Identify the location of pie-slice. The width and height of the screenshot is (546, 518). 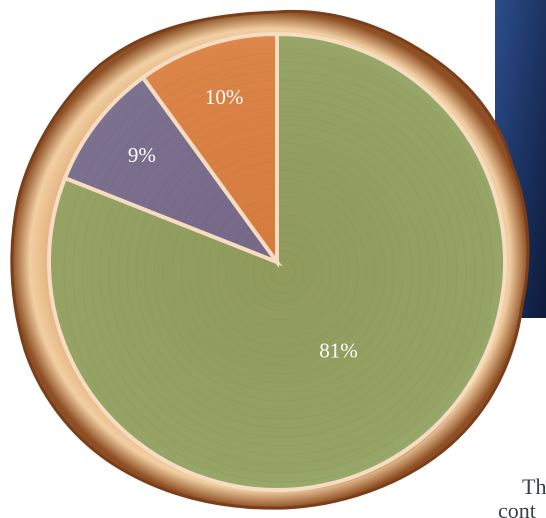
(209, 150).